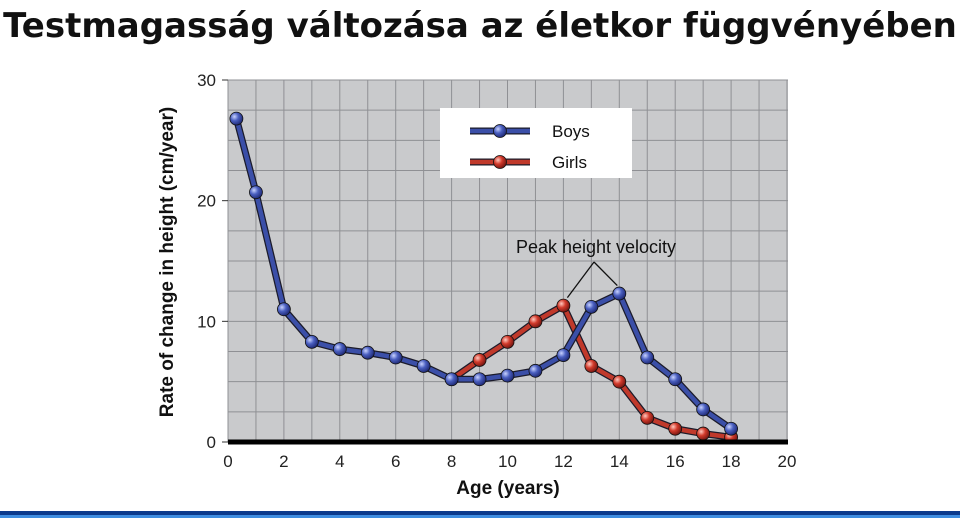  What do you see at coordinates (619, 461) in the screenshot?
I see `x-tick-label: 14` at bounding box center [619, 461].